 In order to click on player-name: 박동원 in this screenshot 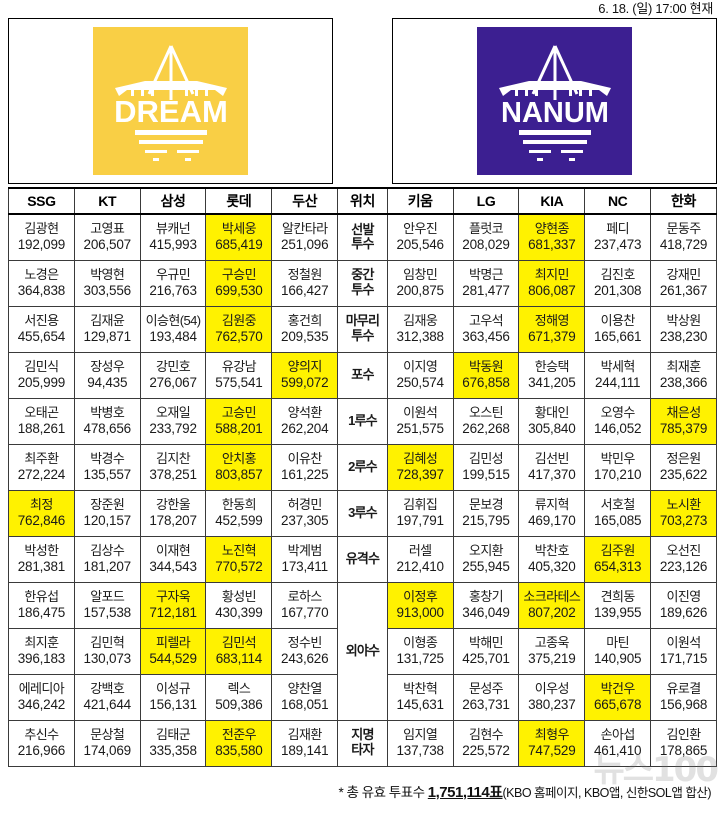, I will do `click(486, 367)`.